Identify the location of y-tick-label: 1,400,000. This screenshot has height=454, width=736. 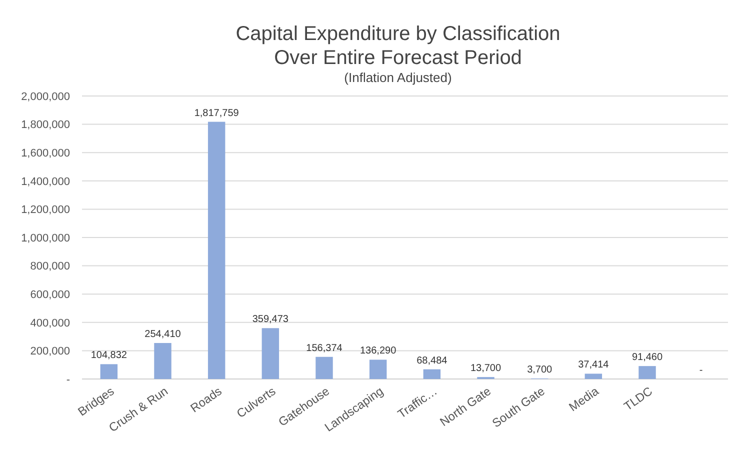
(45, 182).